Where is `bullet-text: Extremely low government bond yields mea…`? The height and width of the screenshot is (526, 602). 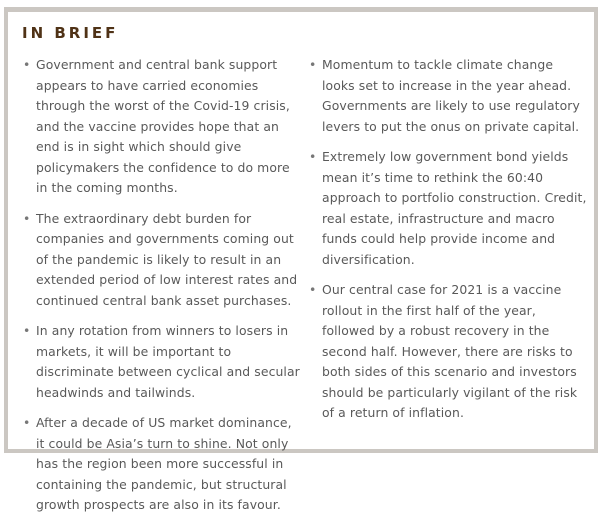 bullet-text: Extremely low government bond yields mea… is located at coordinates (454, 208).